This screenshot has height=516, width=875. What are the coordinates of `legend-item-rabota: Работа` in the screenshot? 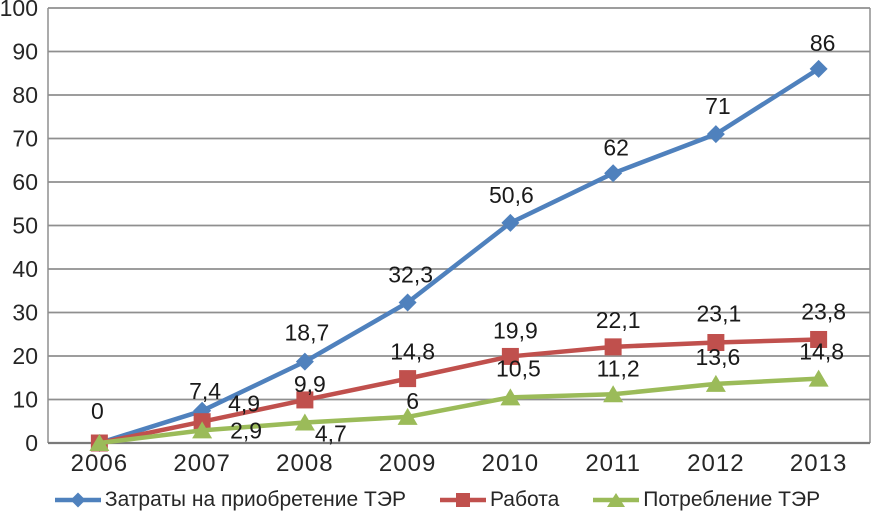 It's located at (499, 500).